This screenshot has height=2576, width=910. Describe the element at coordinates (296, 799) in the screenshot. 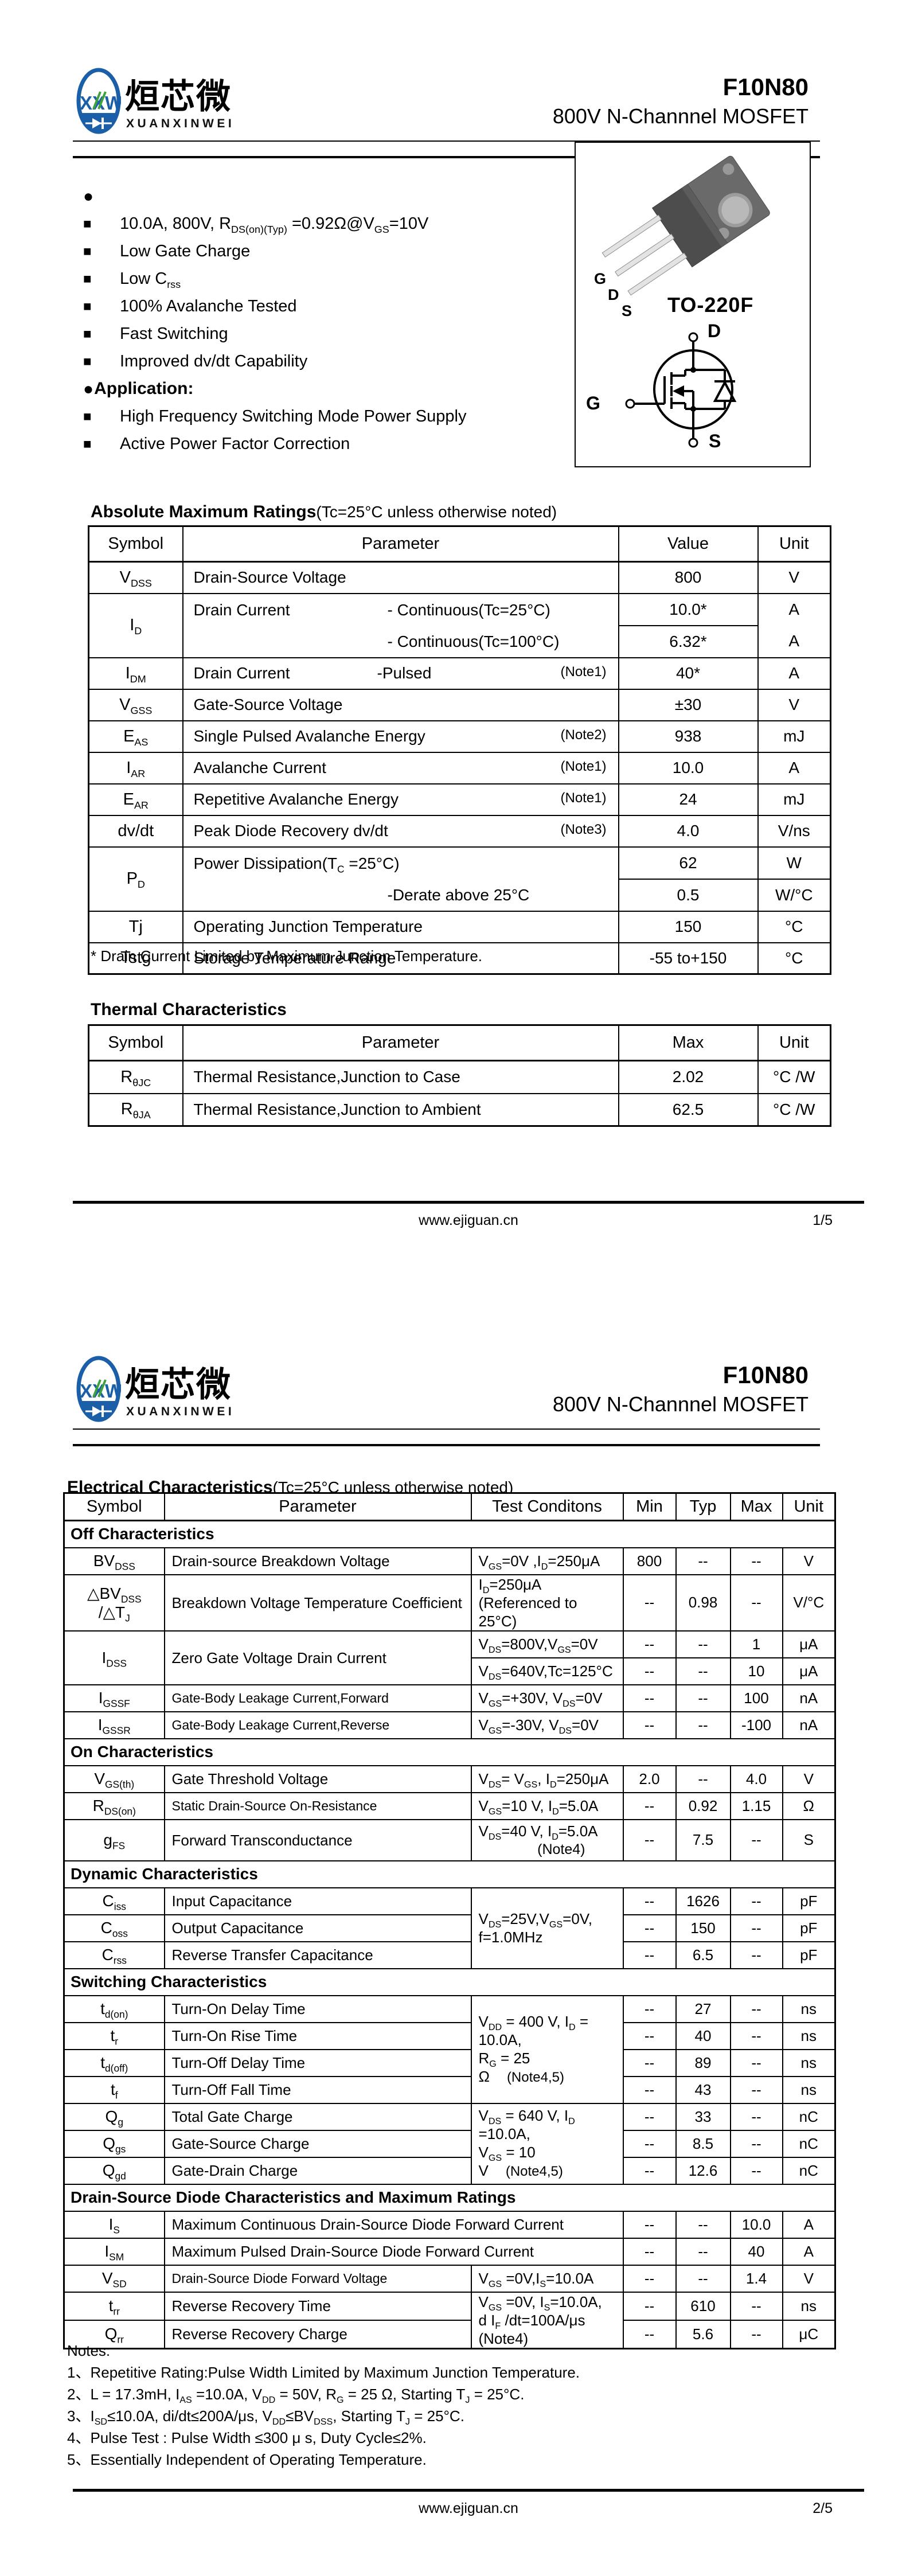

I see `parameter-text: Repetitive Avalanche Energy` at that location.